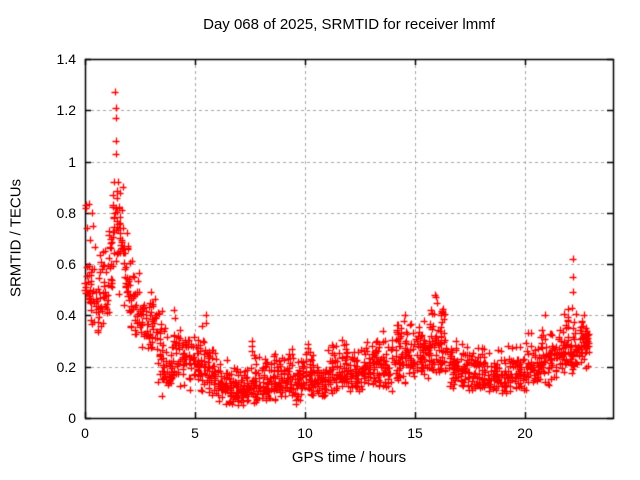 Image resolution: width=640 pixels, height=480 pixels. What do you see at coordinates (66, 367) in the screenshot?
I see `y-tick-label: 0.2` at bounding box center [66, 367].